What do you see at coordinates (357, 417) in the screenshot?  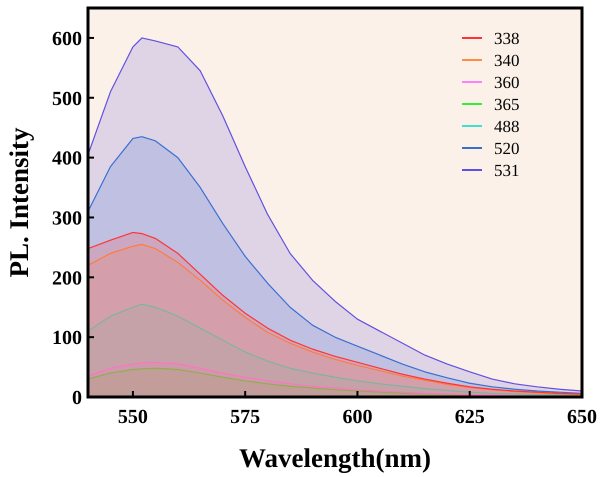 I see `x-tick-label: 600` at bounding box center [357, 417].